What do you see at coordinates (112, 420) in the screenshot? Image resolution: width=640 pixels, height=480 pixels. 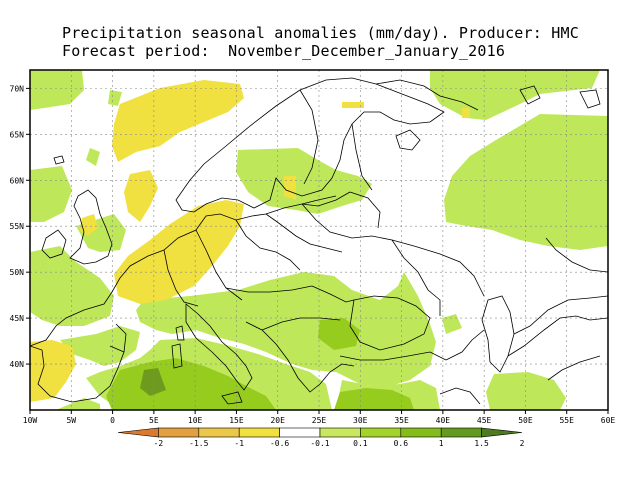 I see `x-tick-label: 0` at bounding box center [112, 420].